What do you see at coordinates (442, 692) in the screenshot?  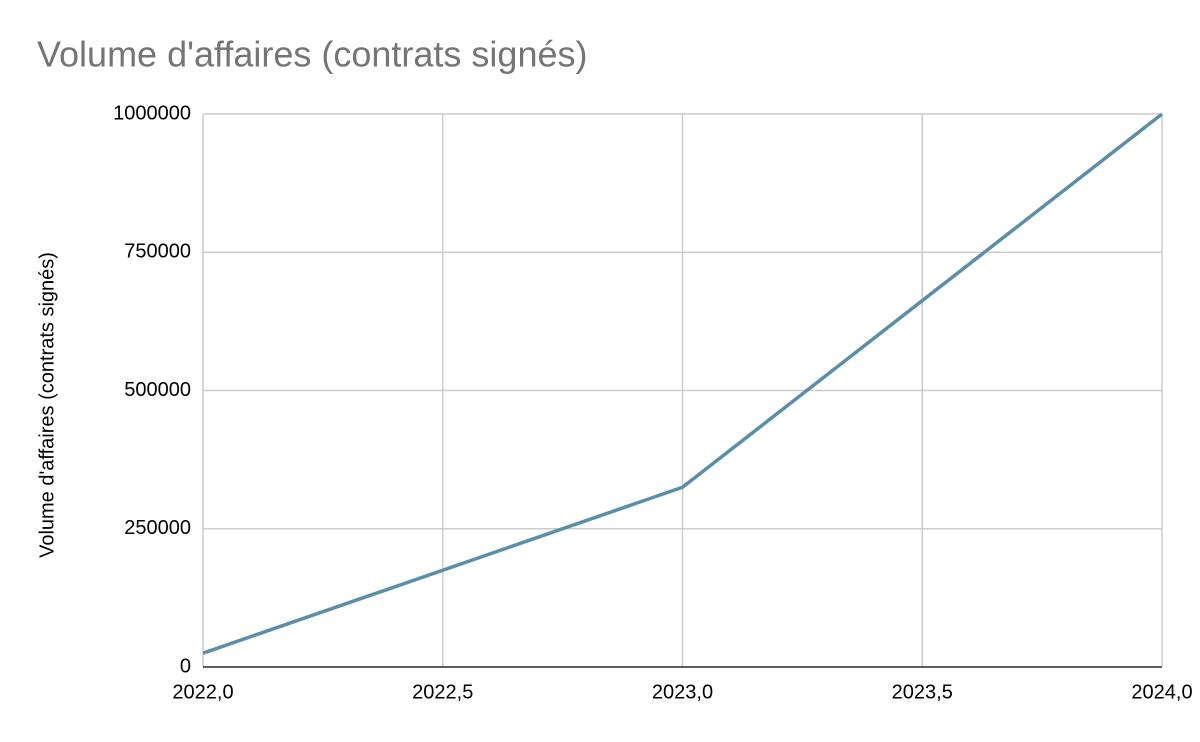 I see `x-tick-label: 2022,5` at bounding box center [442, 692].